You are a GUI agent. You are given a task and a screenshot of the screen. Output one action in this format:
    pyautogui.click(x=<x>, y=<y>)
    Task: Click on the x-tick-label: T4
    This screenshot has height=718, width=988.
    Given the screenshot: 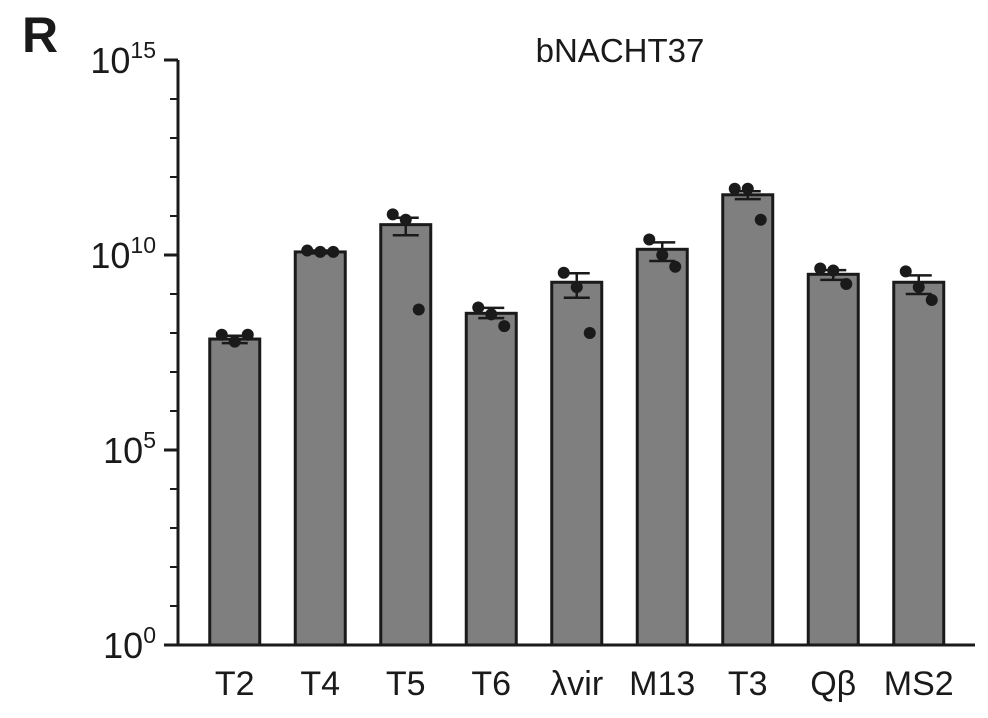 What is the action you would take?
    pyautogui.click(x=320, y=684)
    